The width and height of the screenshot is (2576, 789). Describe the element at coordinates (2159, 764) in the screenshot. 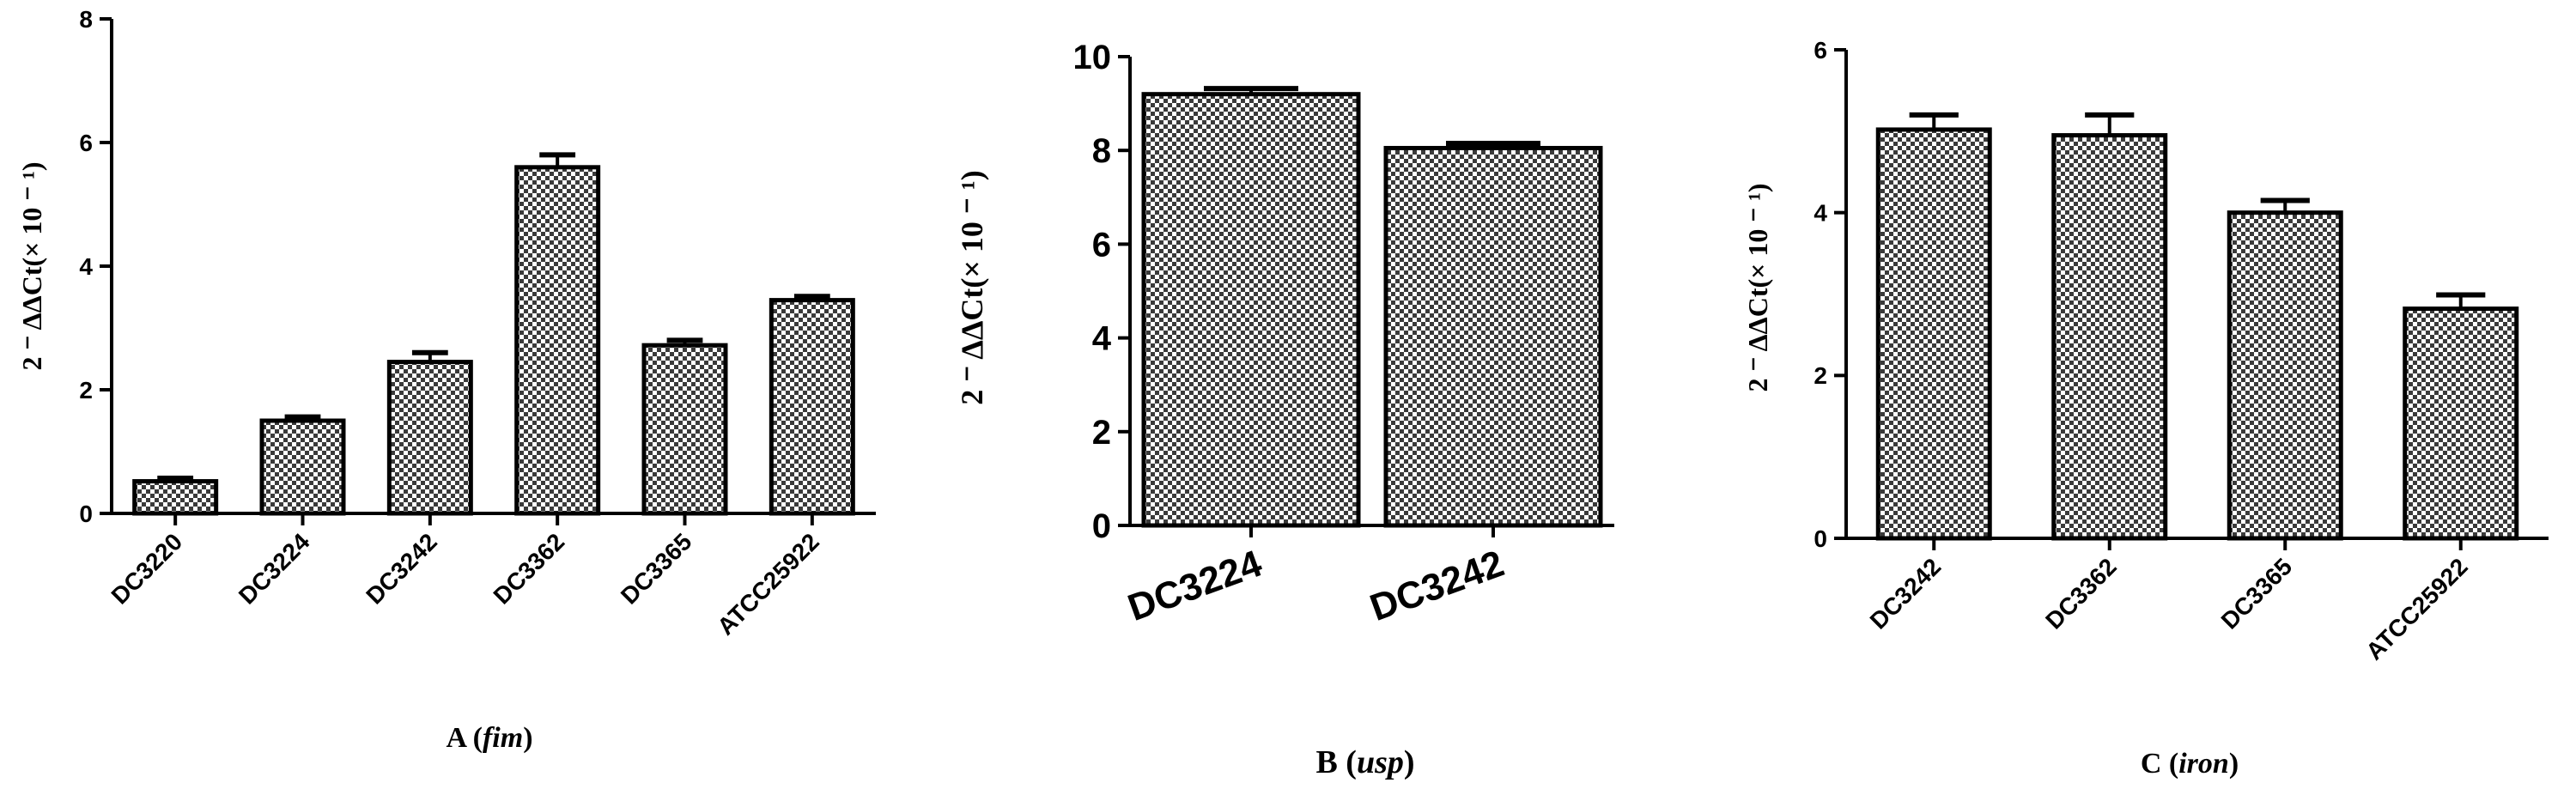

I see `caption-prefix: C (` at that location.